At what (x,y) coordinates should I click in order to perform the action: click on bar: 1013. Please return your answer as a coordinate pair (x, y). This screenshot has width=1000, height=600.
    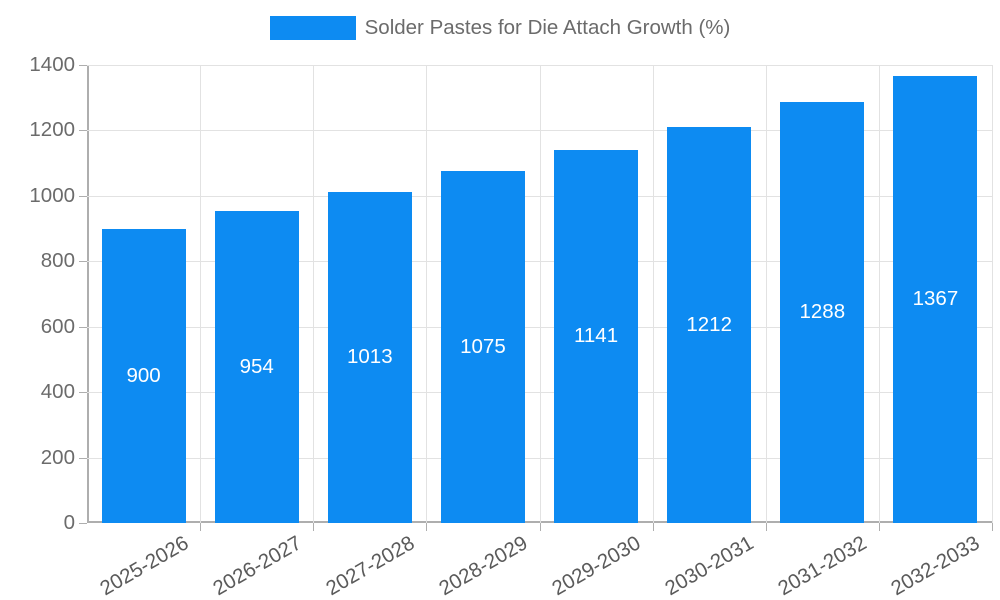
    Looking at the image, I should click on (369, 357).